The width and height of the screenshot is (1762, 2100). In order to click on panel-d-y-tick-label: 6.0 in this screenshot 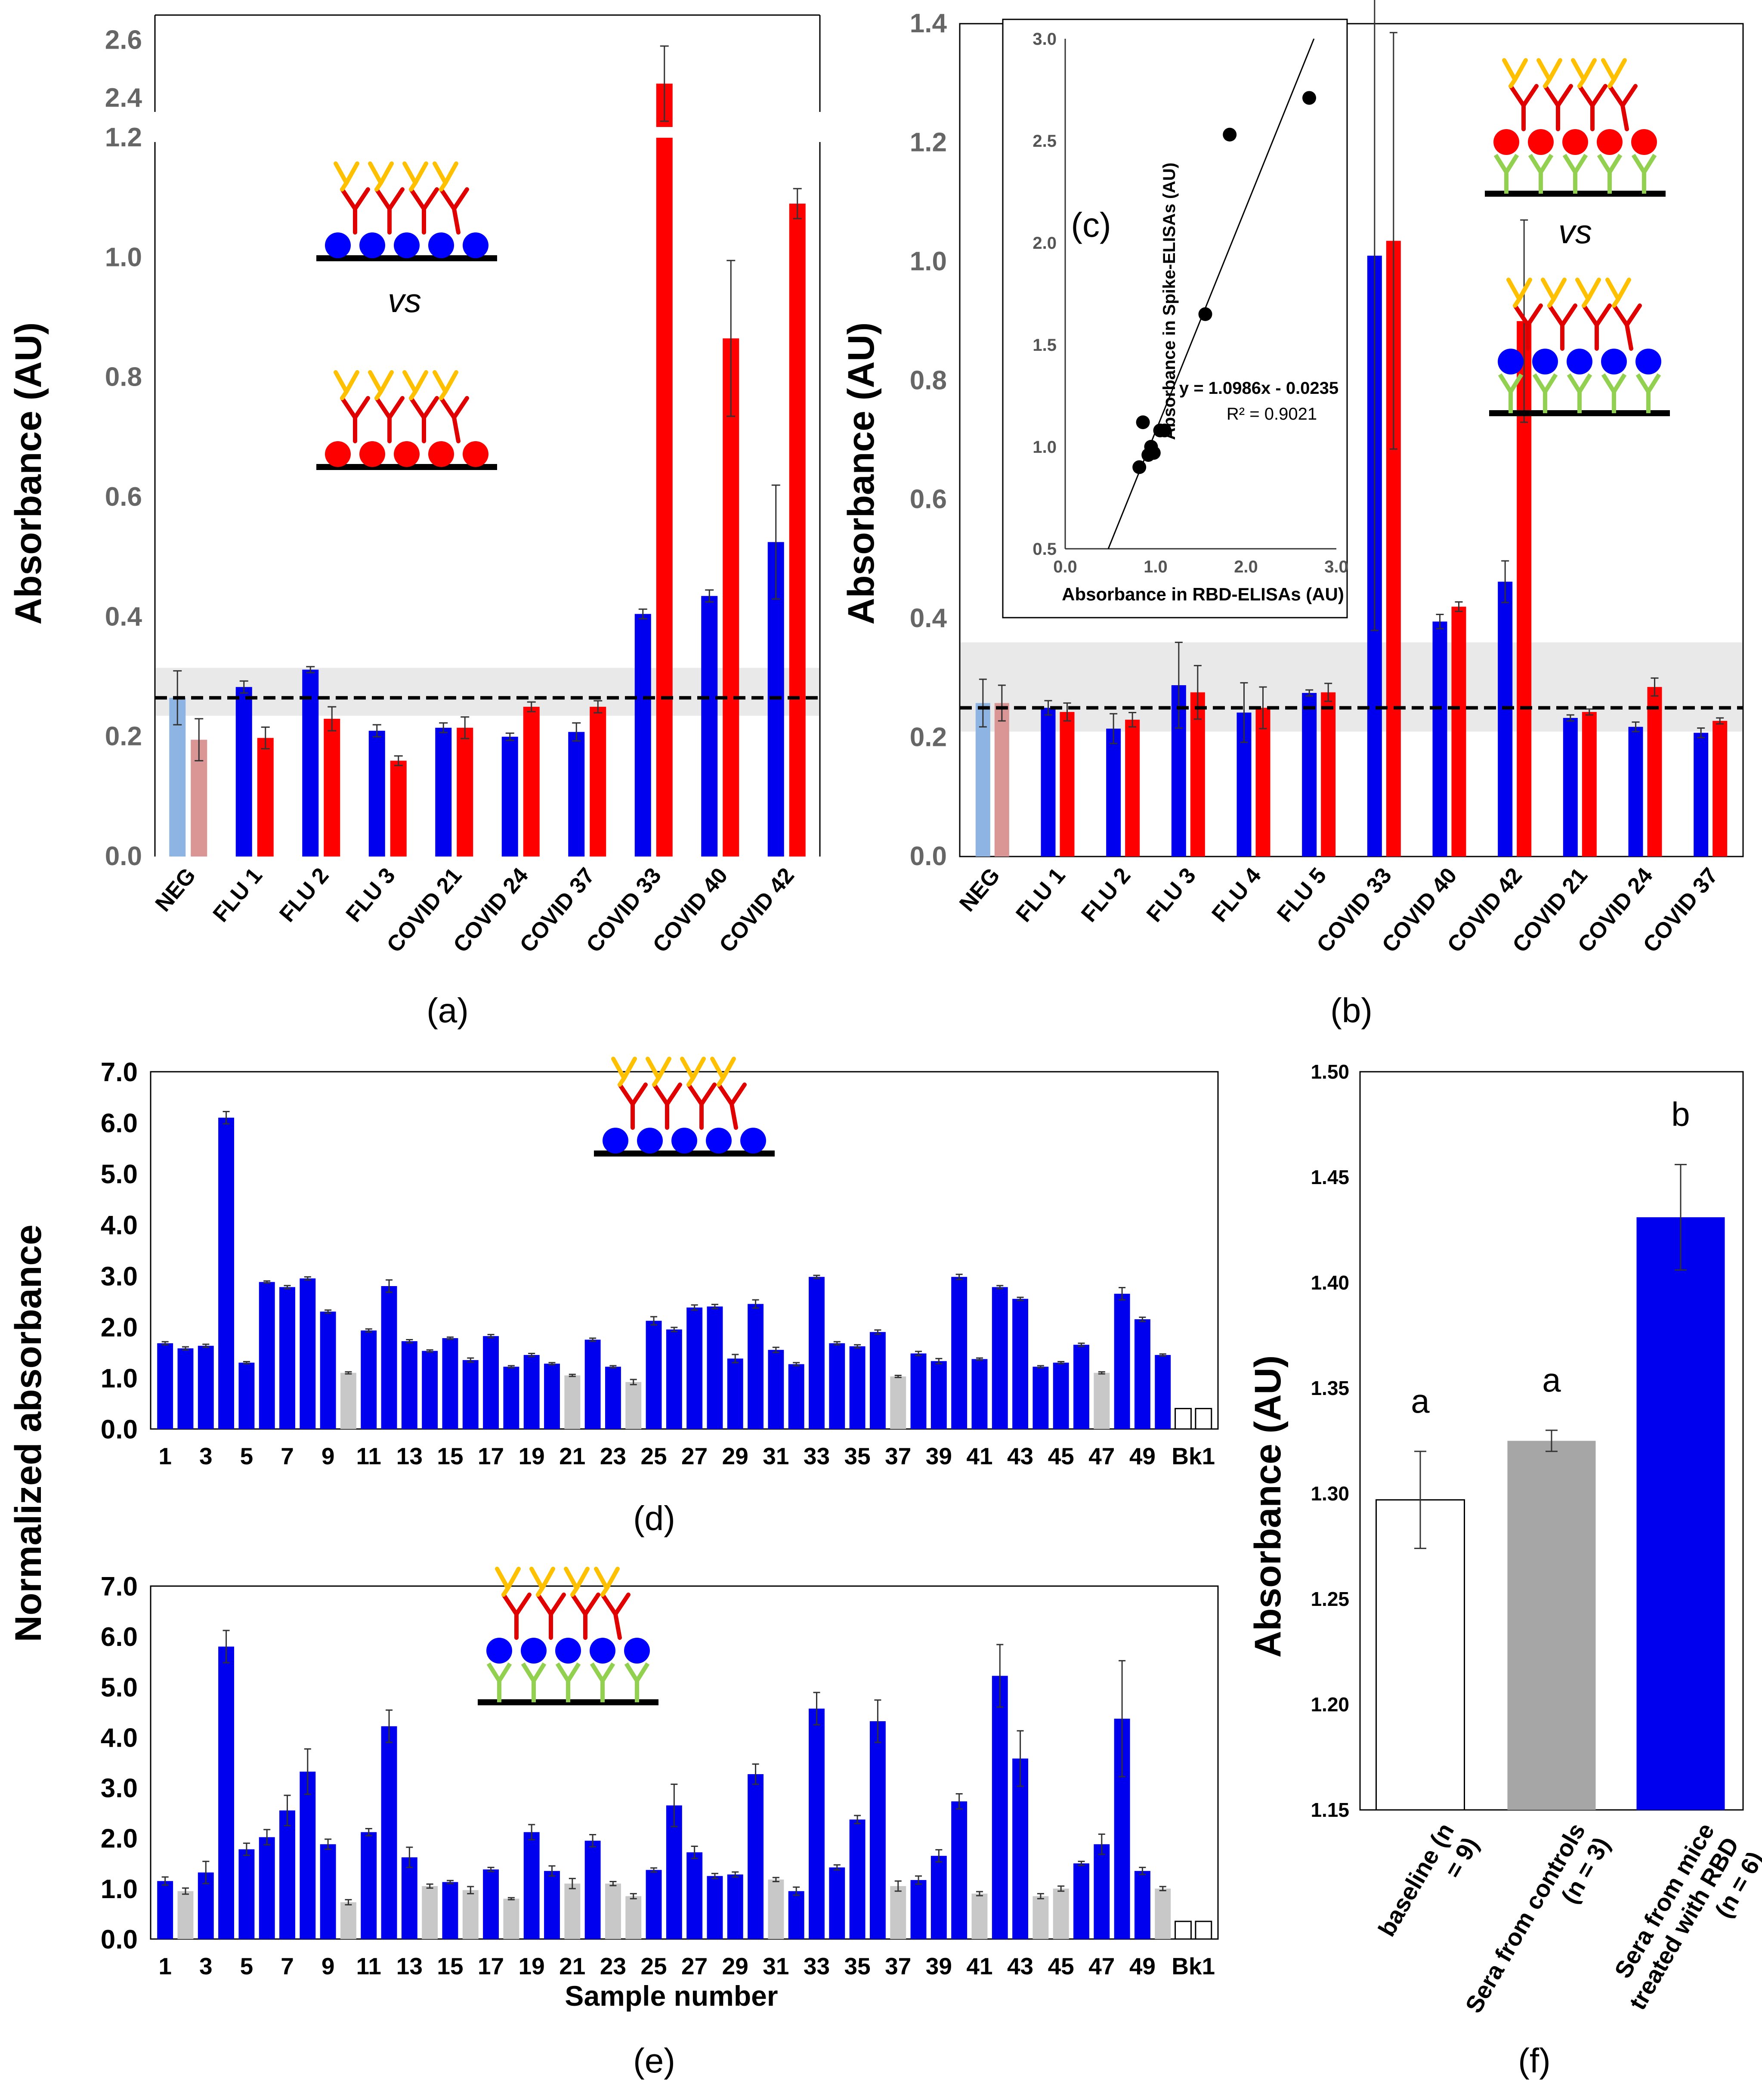, I will do `click(119, 1123)`.